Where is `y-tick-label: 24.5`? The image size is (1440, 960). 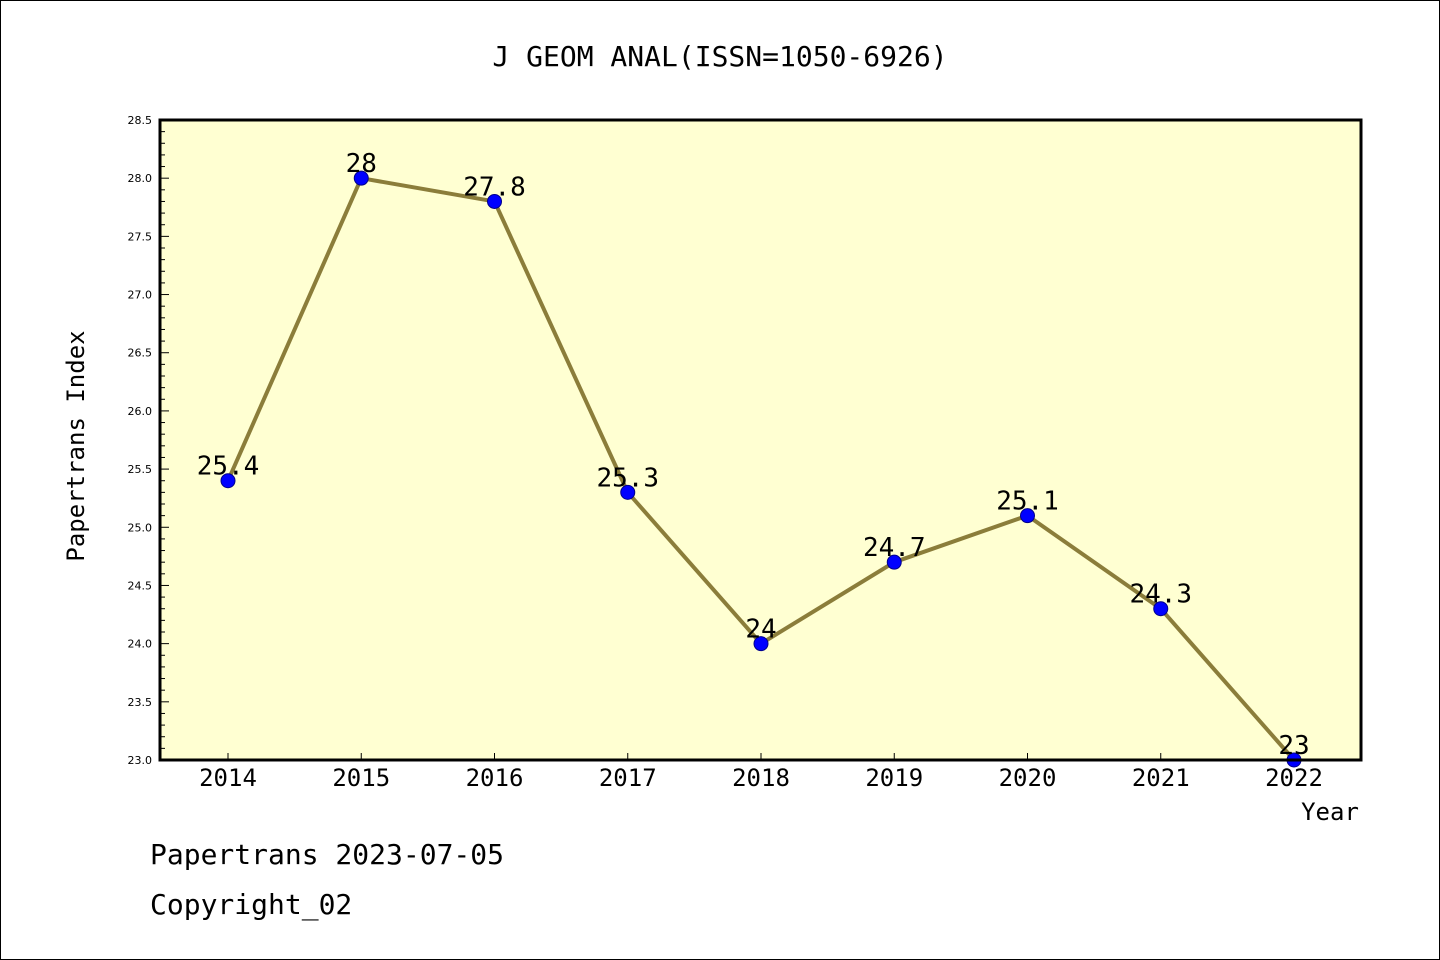
y-tick-label: 24.5 is located at coordinates (140, 585).